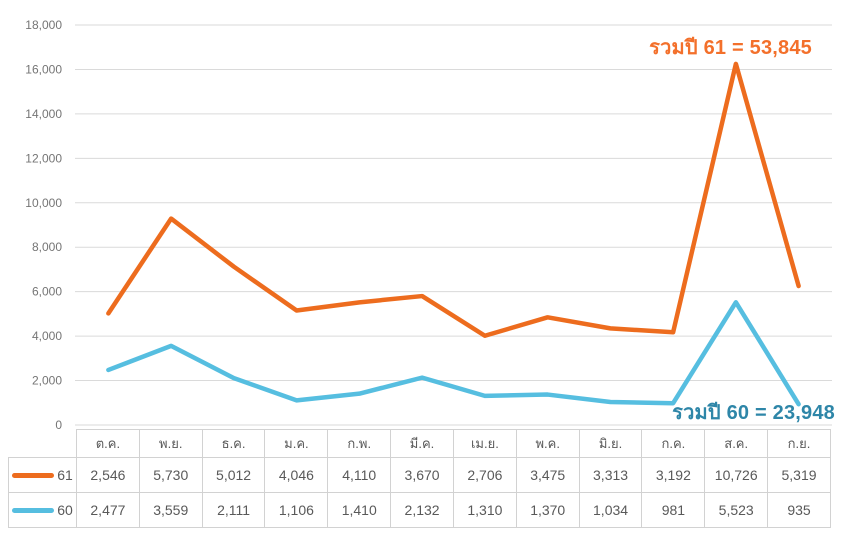  I want to click on y-axis-tick-label: 10,000, so click(43, 203).